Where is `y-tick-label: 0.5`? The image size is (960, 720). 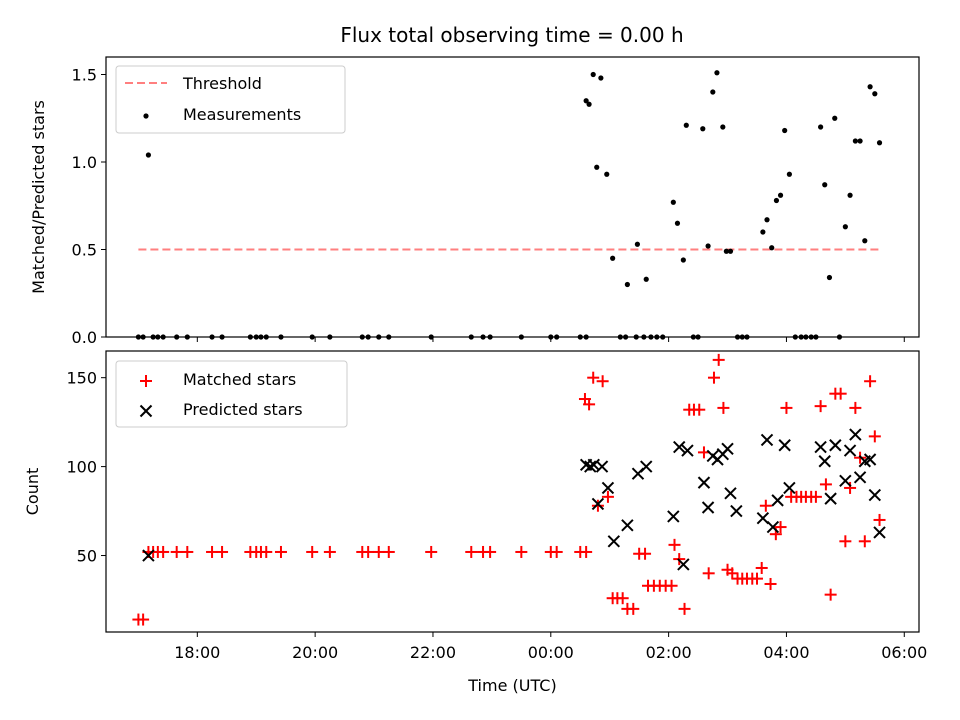 y-tick-label: 0.5 is located at coordinates (84, 250).